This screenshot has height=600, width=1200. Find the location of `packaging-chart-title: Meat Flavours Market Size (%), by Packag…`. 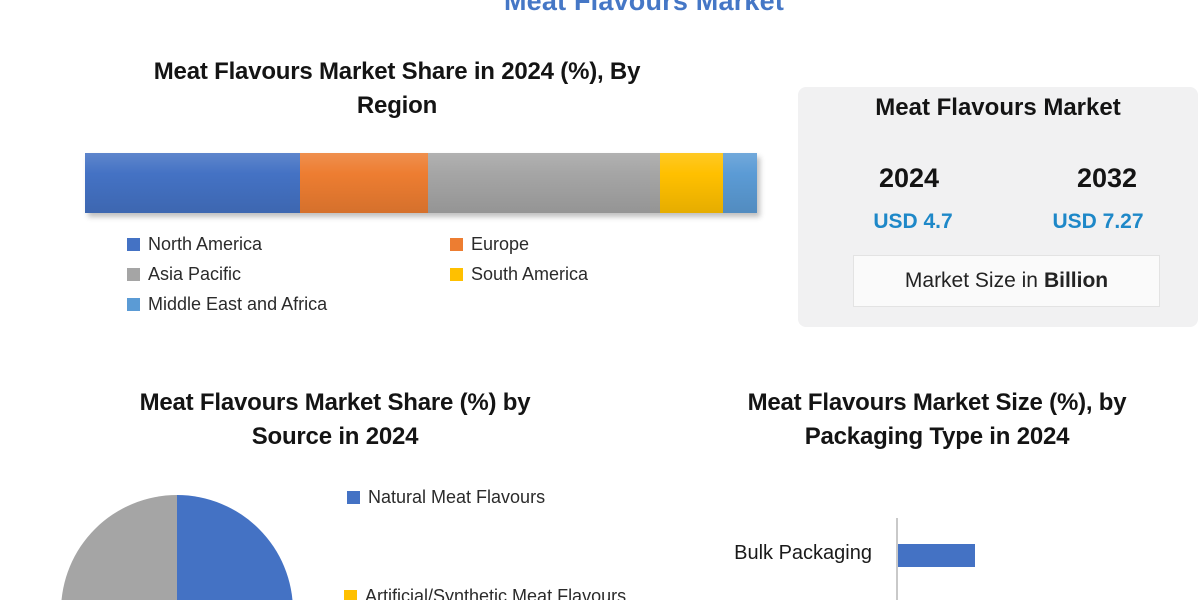

packaging-chart-title: Meat Flavours Market Size (%), by Packag… is located at coordinates (918, 420).